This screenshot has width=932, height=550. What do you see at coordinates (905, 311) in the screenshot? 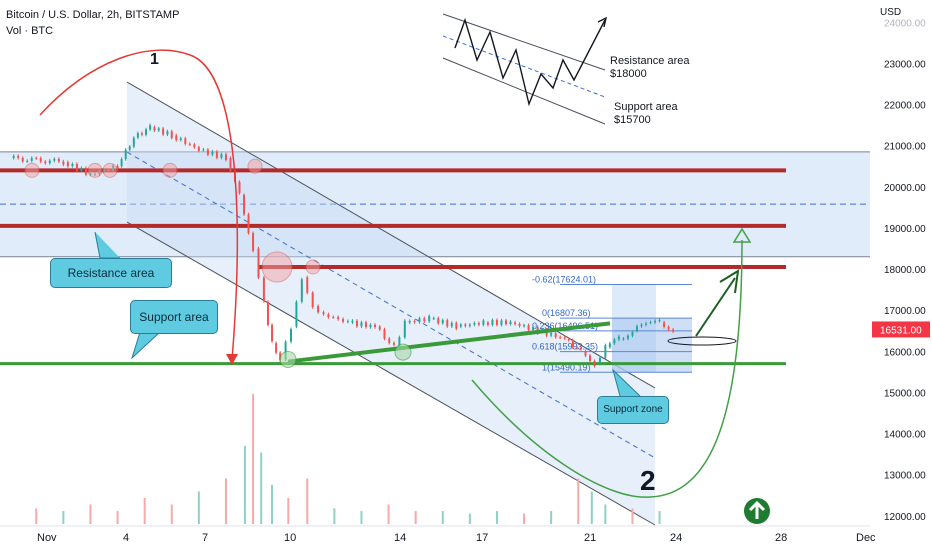
I see `price-tick-label: 17000.00` at bounding box center [905, 311].